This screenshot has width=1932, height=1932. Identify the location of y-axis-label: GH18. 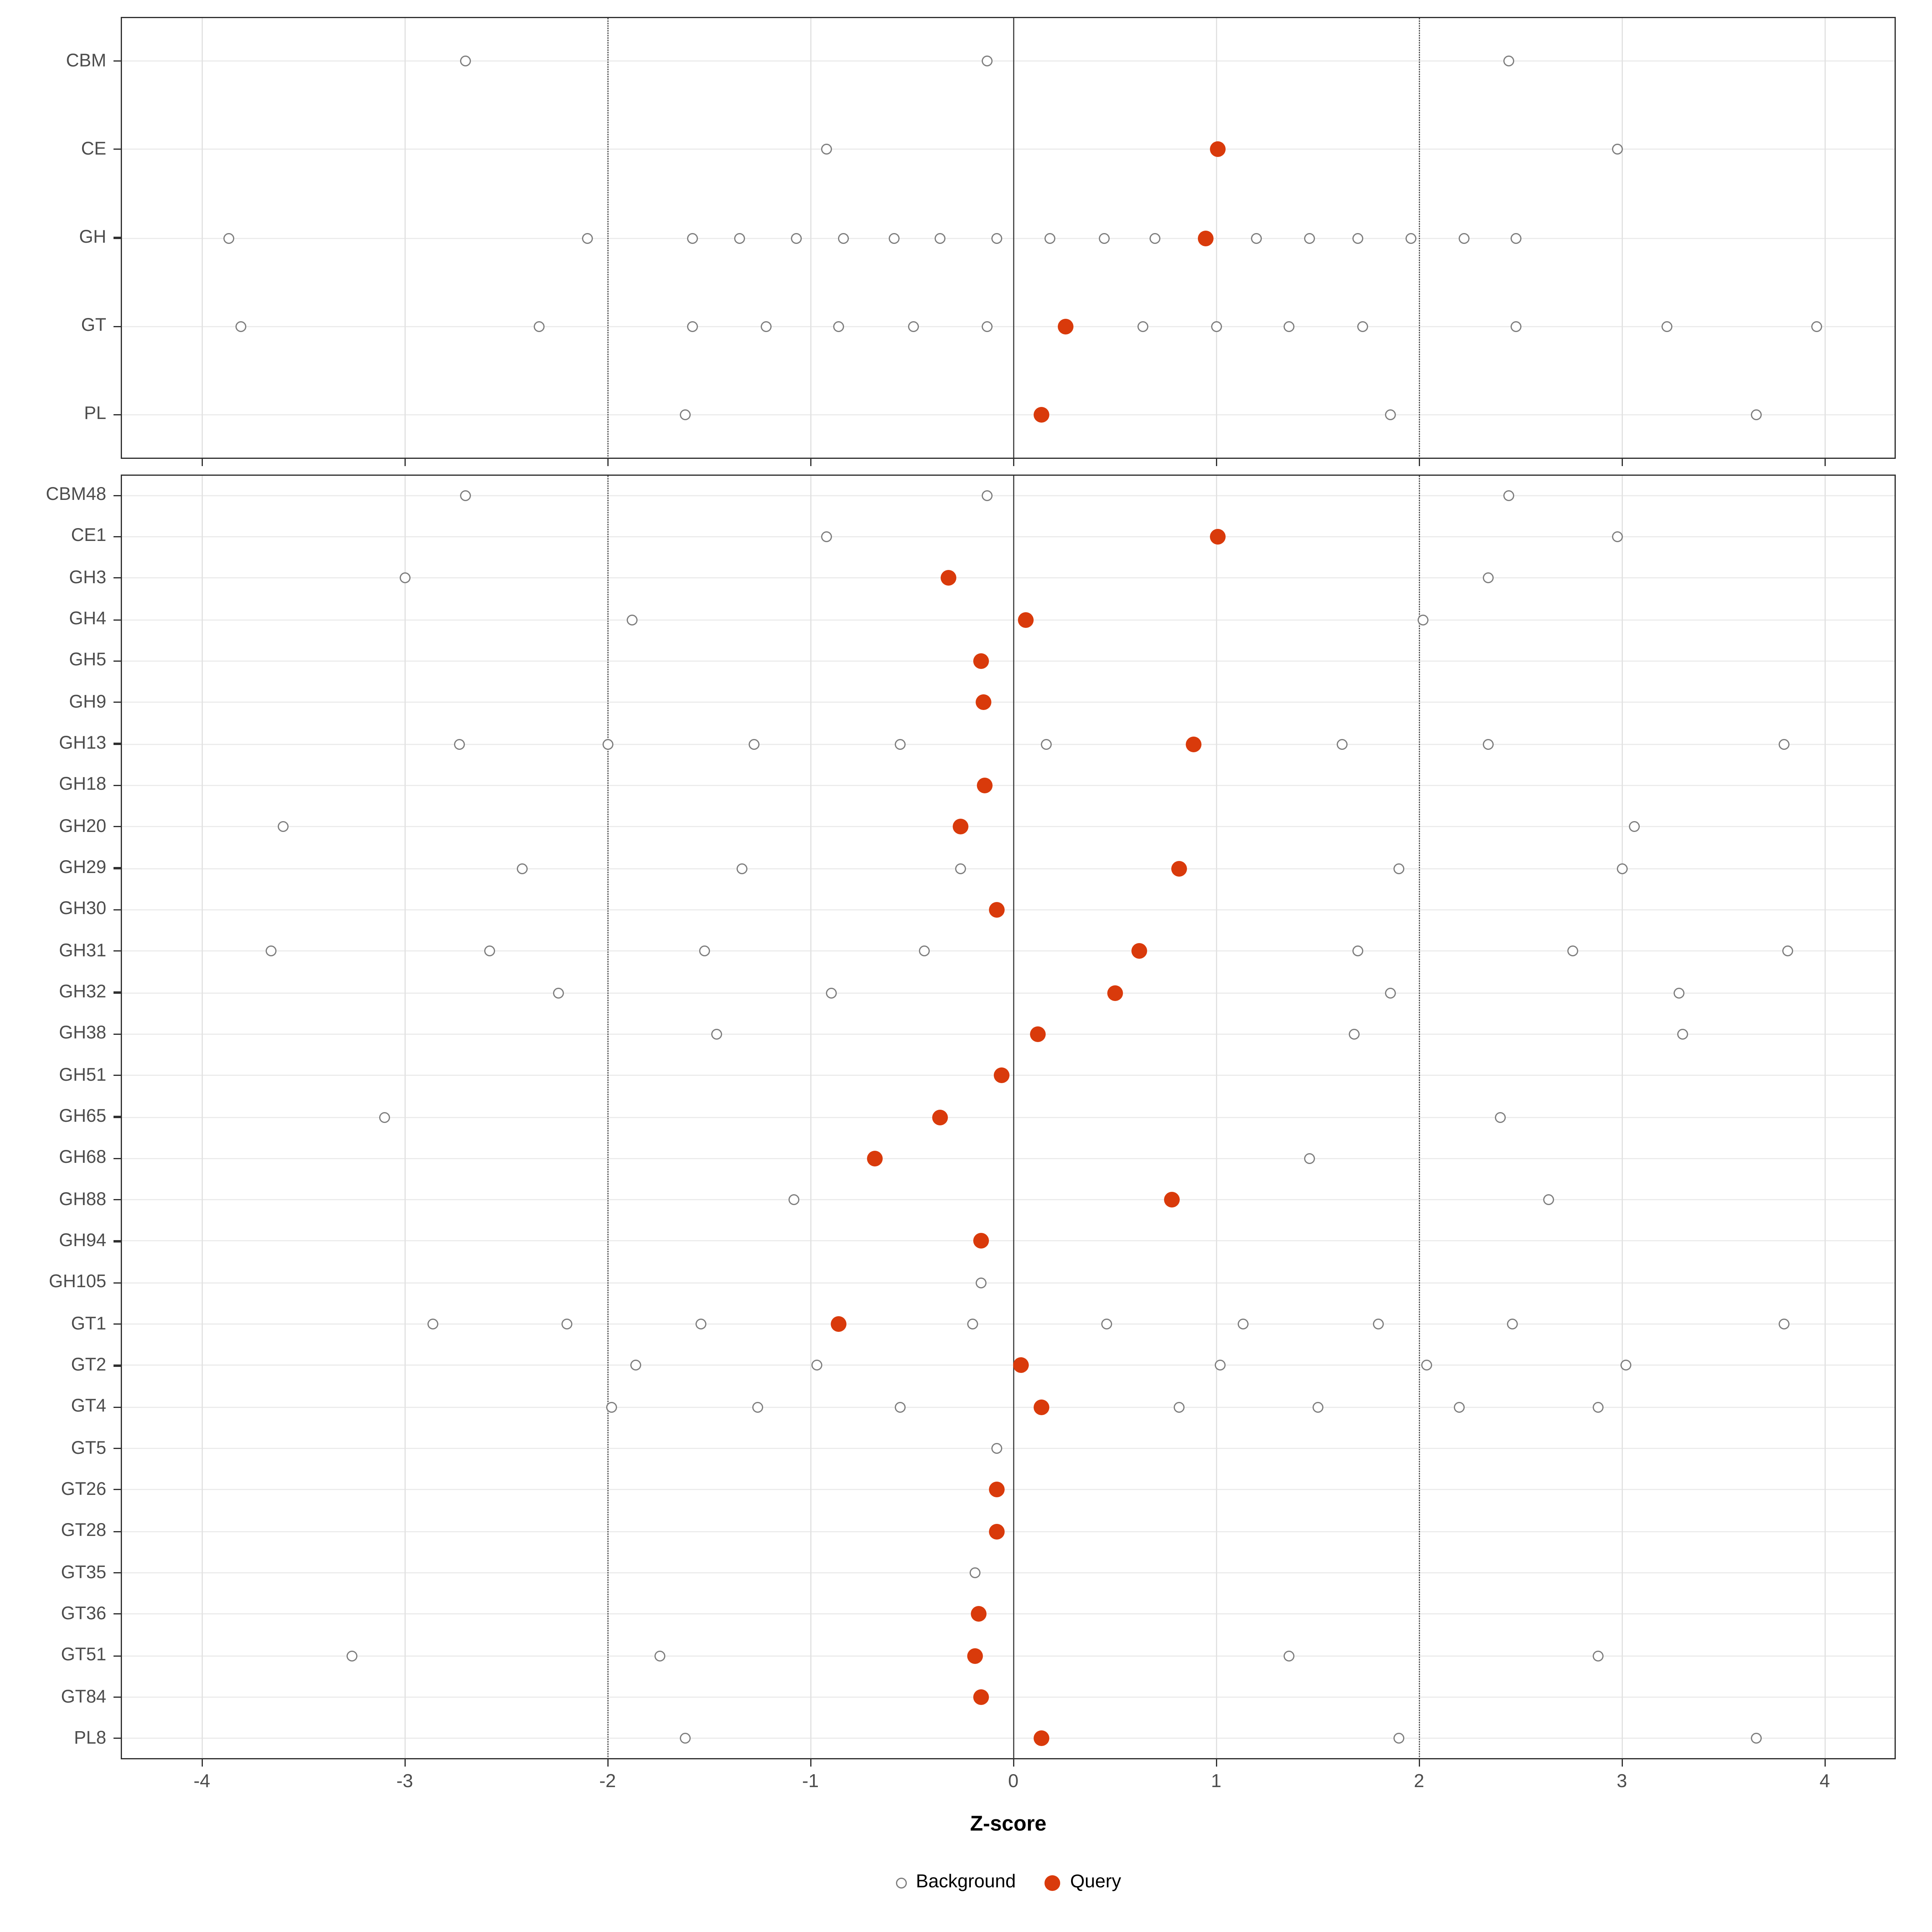
(82, 784).